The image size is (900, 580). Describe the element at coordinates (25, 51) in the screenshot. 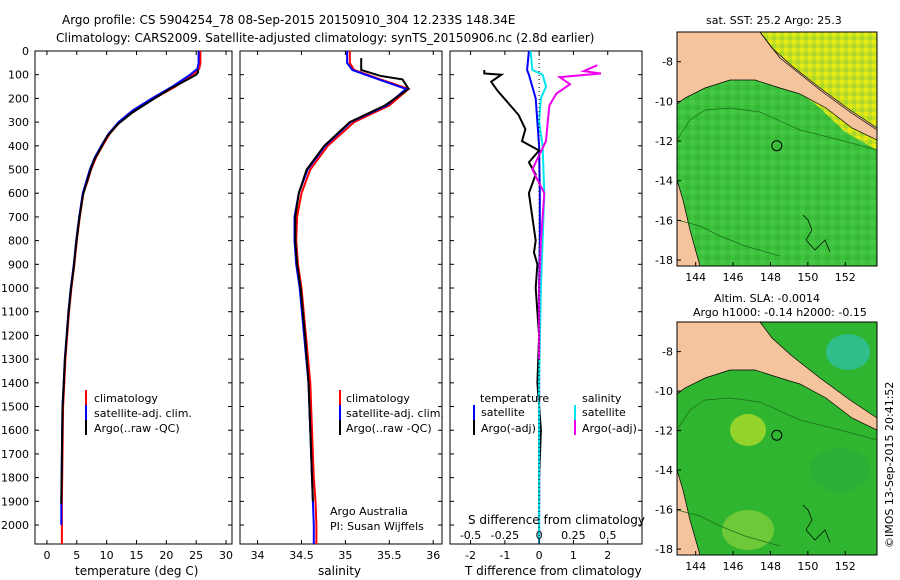

I see `depth-tick-label: 0` at that location.